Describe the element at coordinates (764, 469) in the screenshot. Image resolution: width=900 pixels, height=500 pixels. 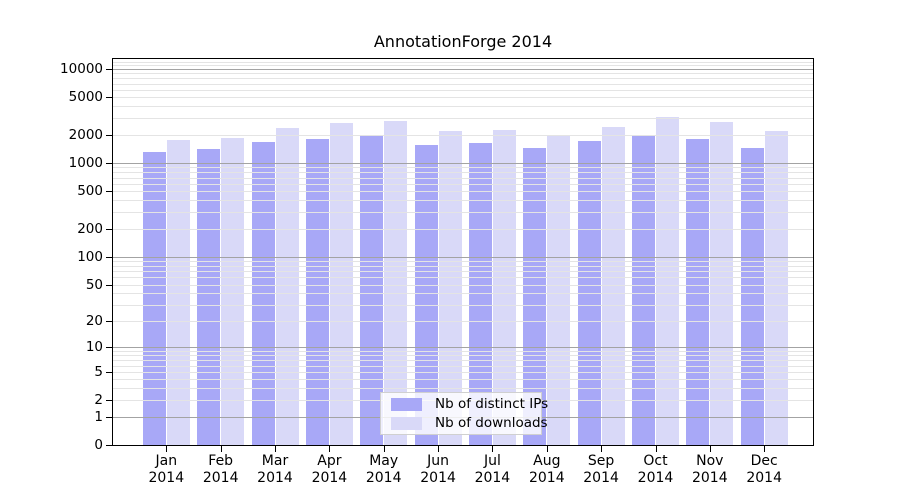
I see `x-axis-label-dec: Dec 2014` at that location.